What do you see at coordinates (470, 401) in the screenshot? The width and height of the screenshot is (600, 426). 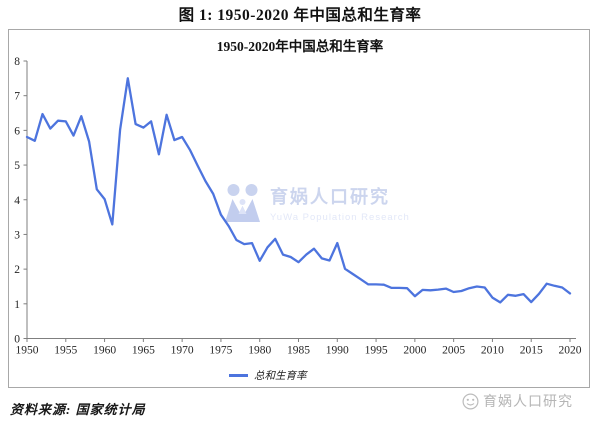 I see `yuwa-corner-icon` at bounding box center [470, 401].